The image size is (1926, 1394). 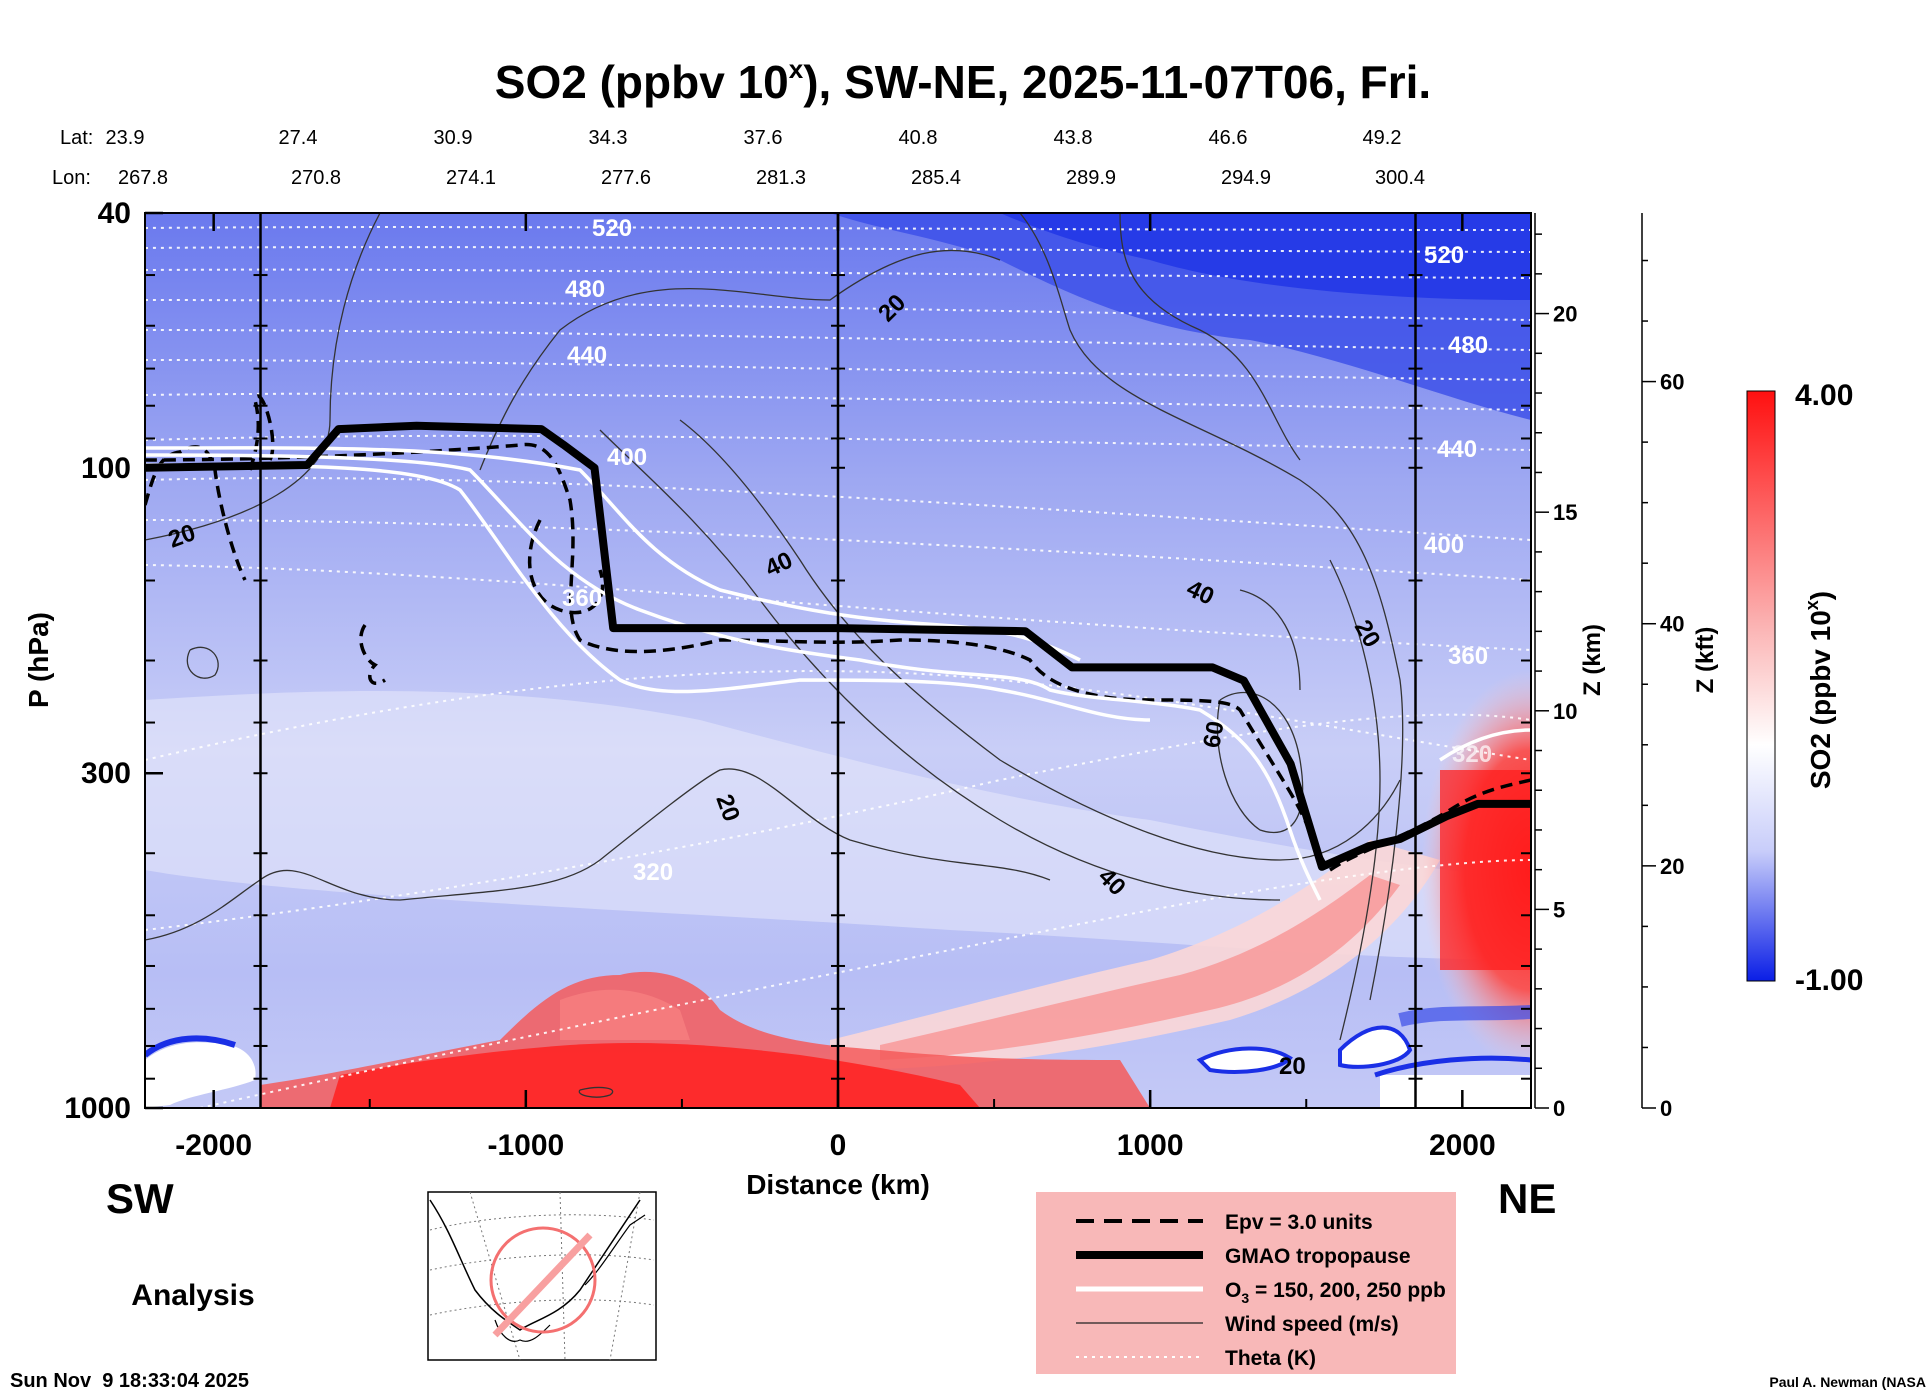 What do you see at coordinates (114, 213) in the screenshot?
I see `y-tick-label: 40` at bounding box center [114, 213].